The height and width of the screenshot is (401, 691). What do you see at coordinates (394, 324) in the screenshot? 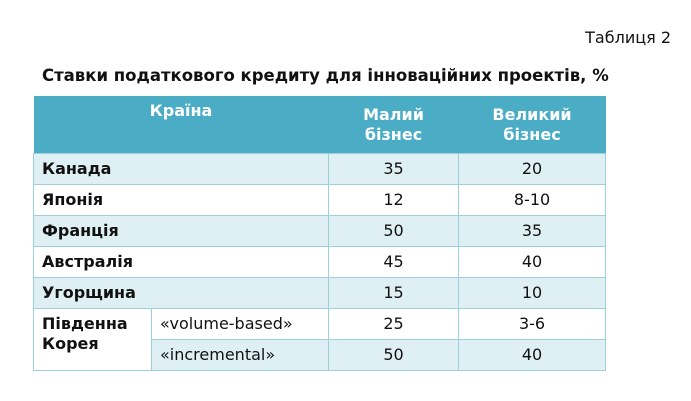
I see `small-business-cell: 25` at bounding box center [394, 324].